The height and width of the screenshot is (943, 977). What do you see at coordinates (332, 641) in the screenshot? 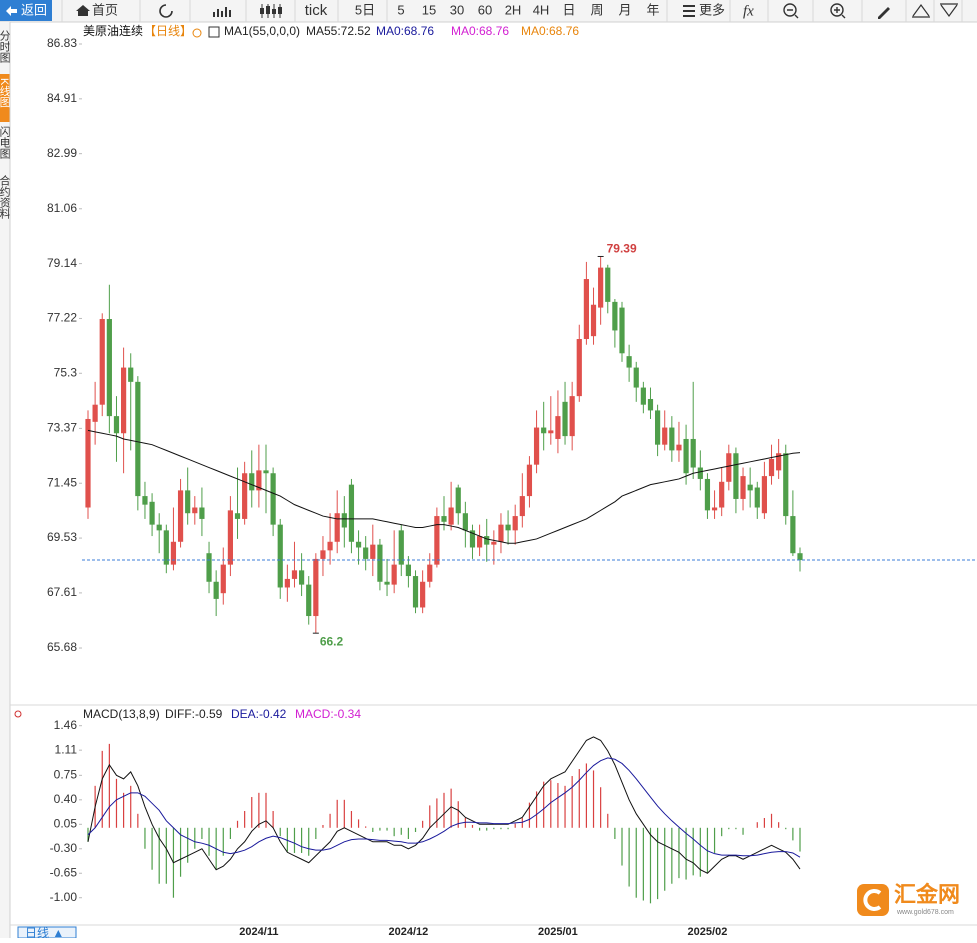
I see `low-annotation: 66.2` at bounding box center [332, 641].